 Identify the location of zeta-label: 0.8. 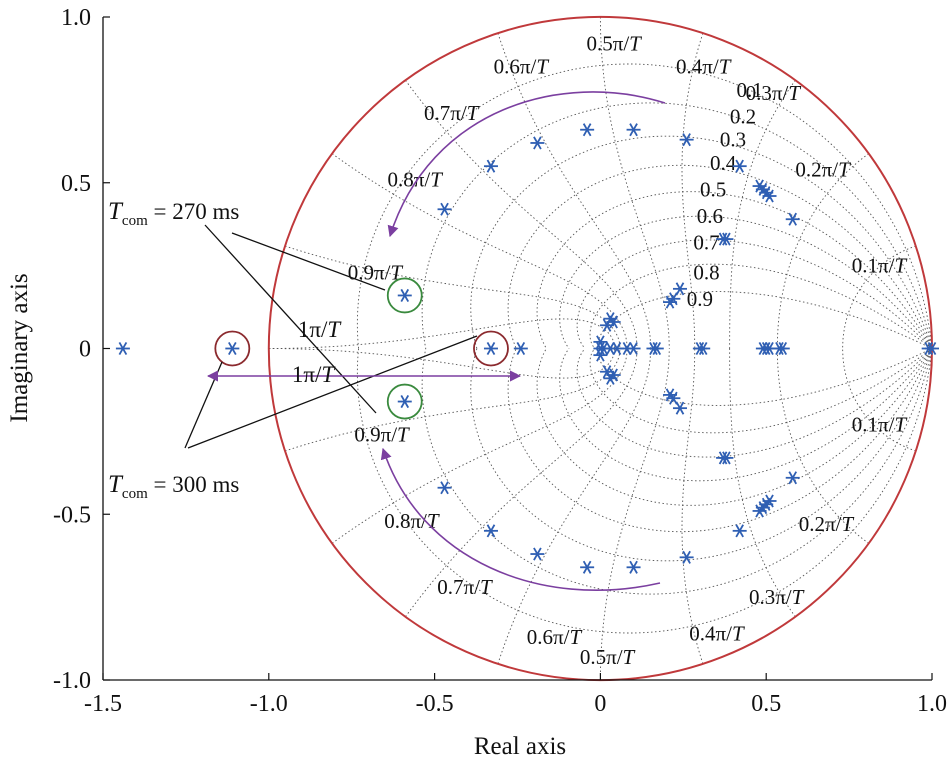
(706, 272).